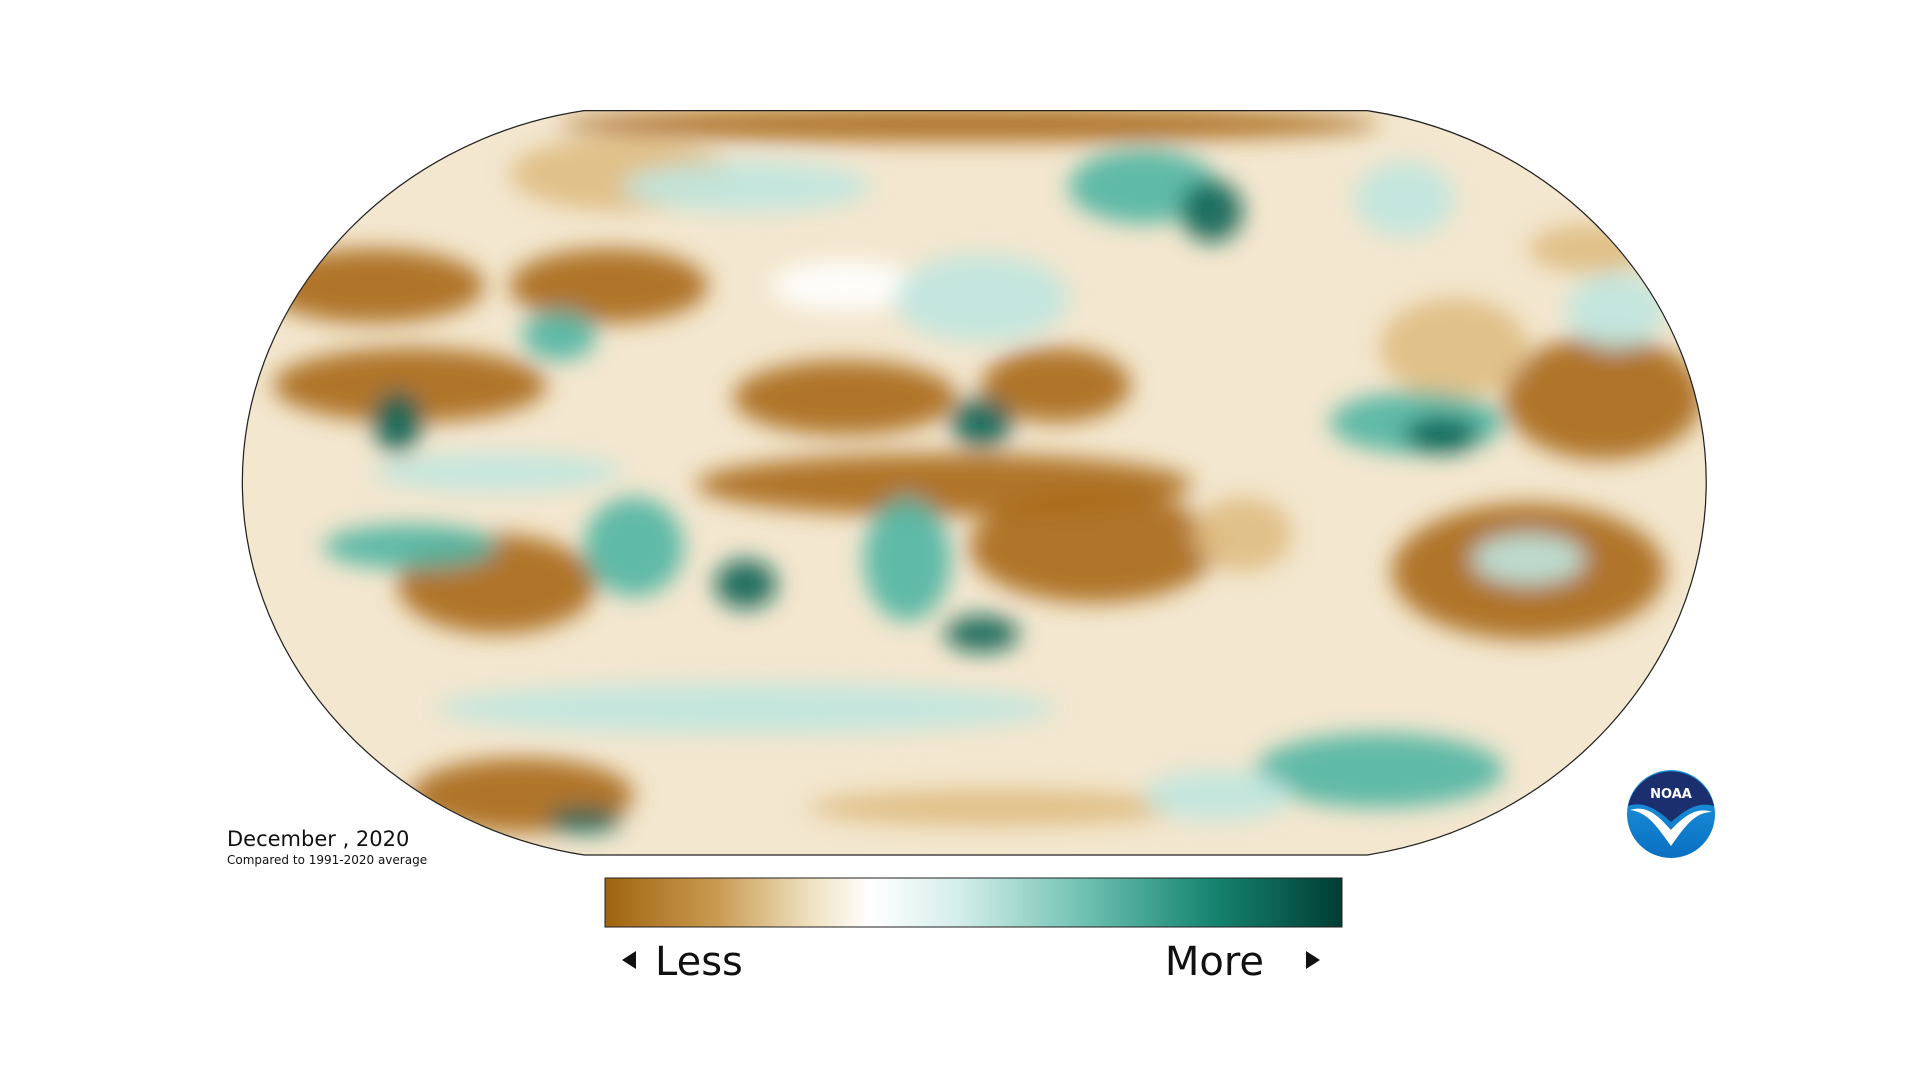  Describe the element at coordinates (1313, 960) in the screenshot. I see `arrow-right` at that location.